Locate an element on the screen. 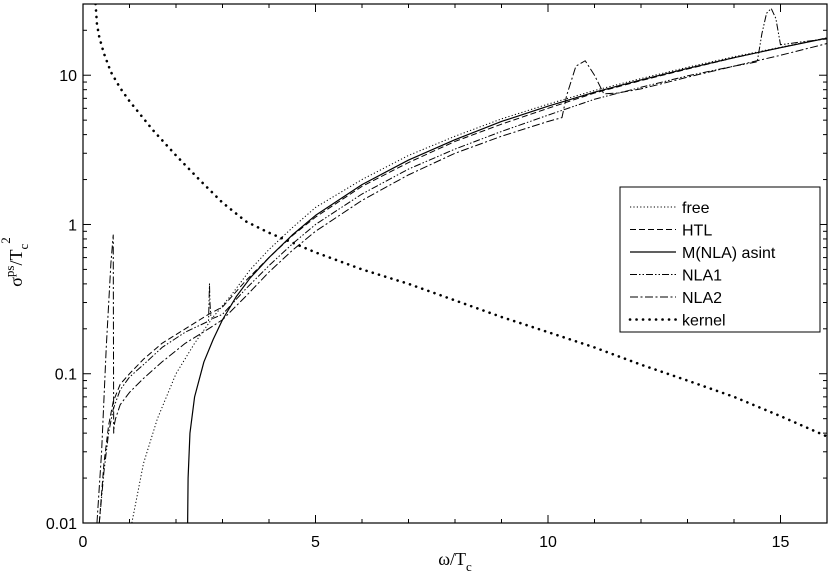 This screenshot has width=830, height=580. legend-label: HTL is located at coordinates (697, 231).